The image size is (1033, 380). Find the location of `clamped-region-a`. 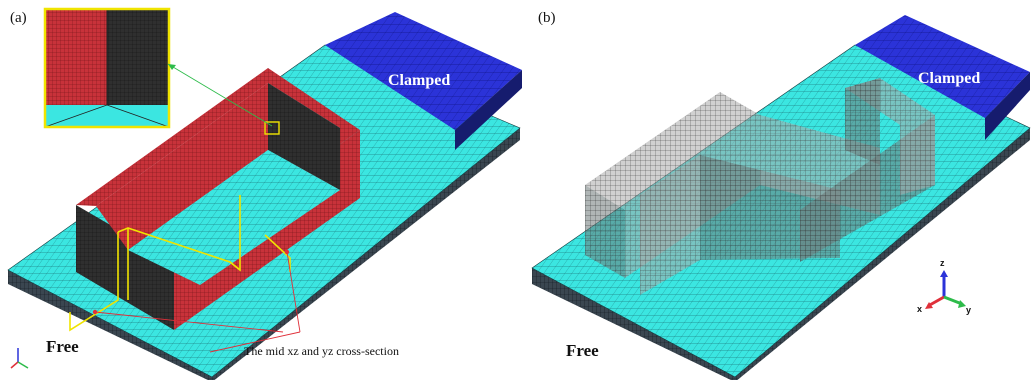

clamped-region-a is located at coordinates (423, 71).